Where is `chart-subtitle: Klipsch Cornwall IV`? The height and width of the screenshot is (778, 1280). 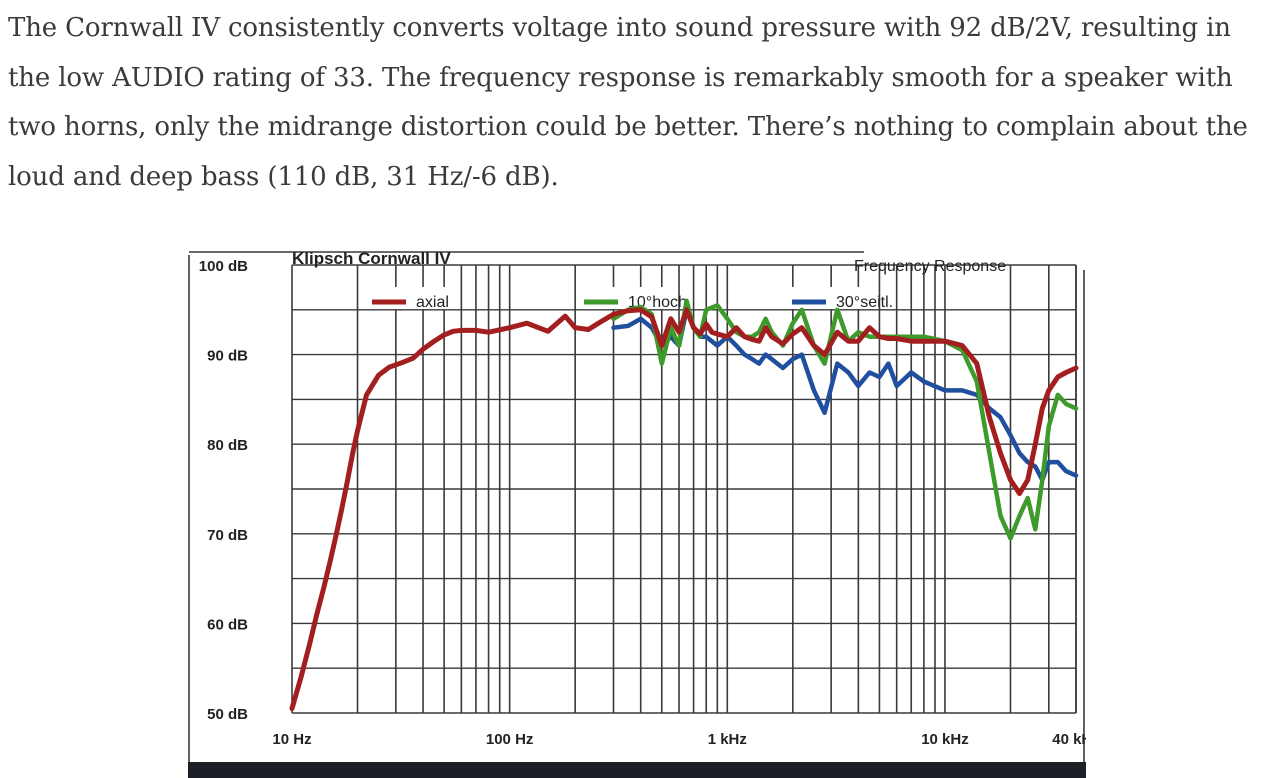 chart-subtitle: Klipsch Cornwall IV is located at coordinates (371, 259).